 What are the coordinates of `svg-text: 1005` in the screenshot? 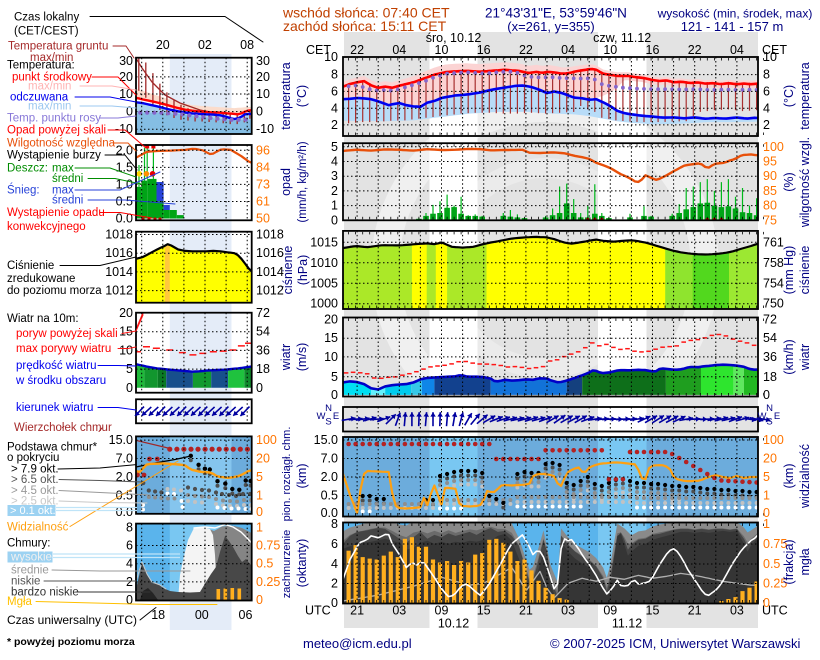 It's located at (324, 283).